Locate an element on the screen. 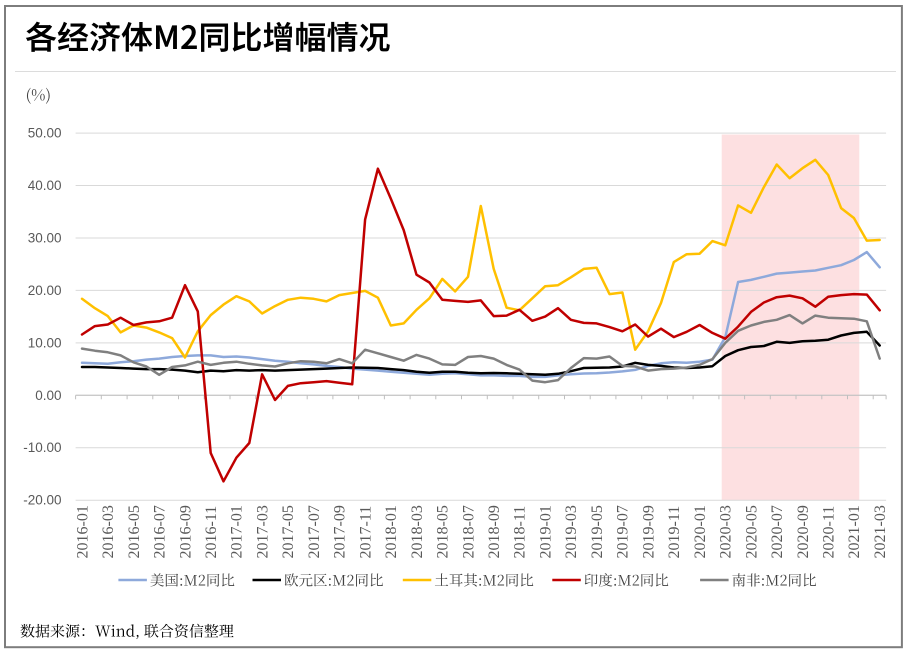 This screenshot has height=657, width=911. svg-text: 2017-11 is located at coordinates (365, 532).